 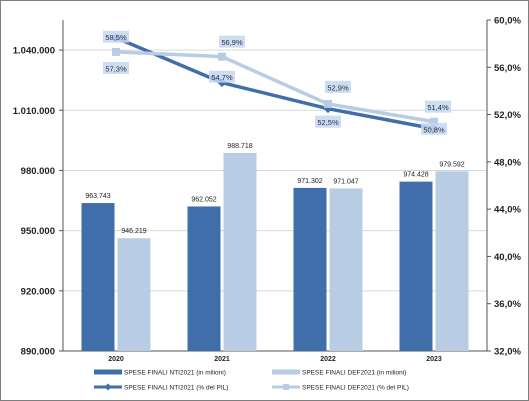 I want to click on y-tick-label: 1.040.000, so click(x=34, y=51).